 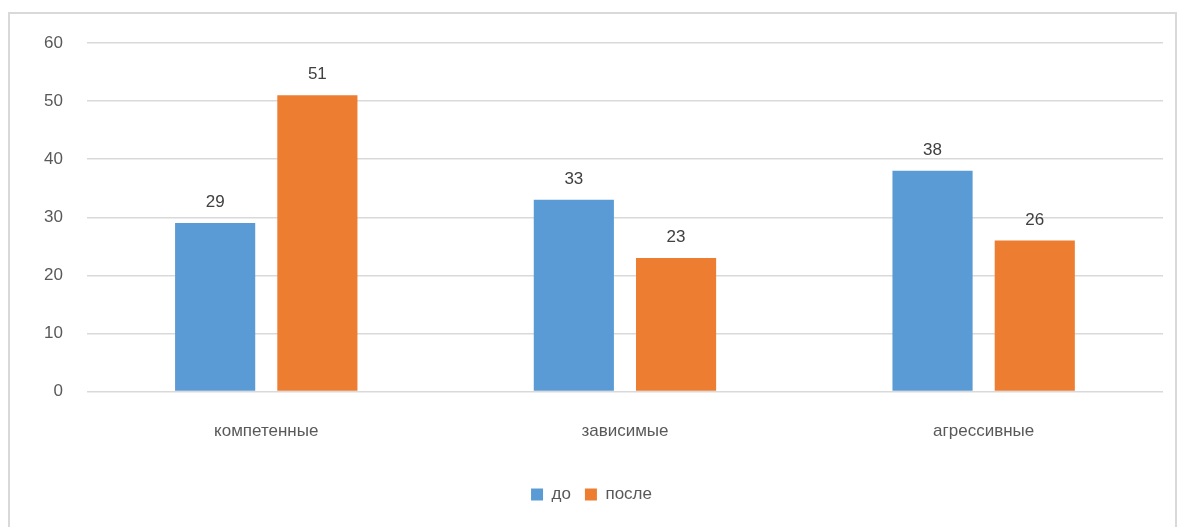 What do you see at coordinates (625, 431) in the screenshot?
I see `x-tick-label: зависимые` at bounding box center [625, 431].